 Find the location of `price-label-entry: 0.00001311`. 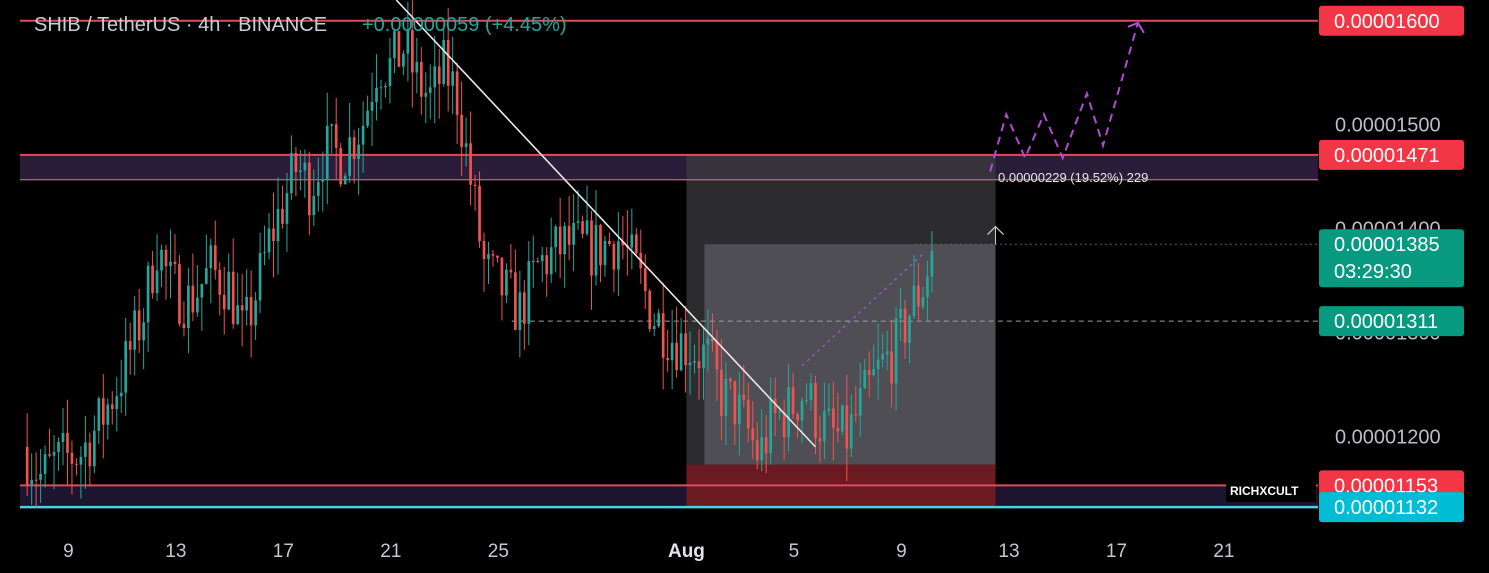

price-label-entry: 0.00001311 is located at coordinates (1391, 321).